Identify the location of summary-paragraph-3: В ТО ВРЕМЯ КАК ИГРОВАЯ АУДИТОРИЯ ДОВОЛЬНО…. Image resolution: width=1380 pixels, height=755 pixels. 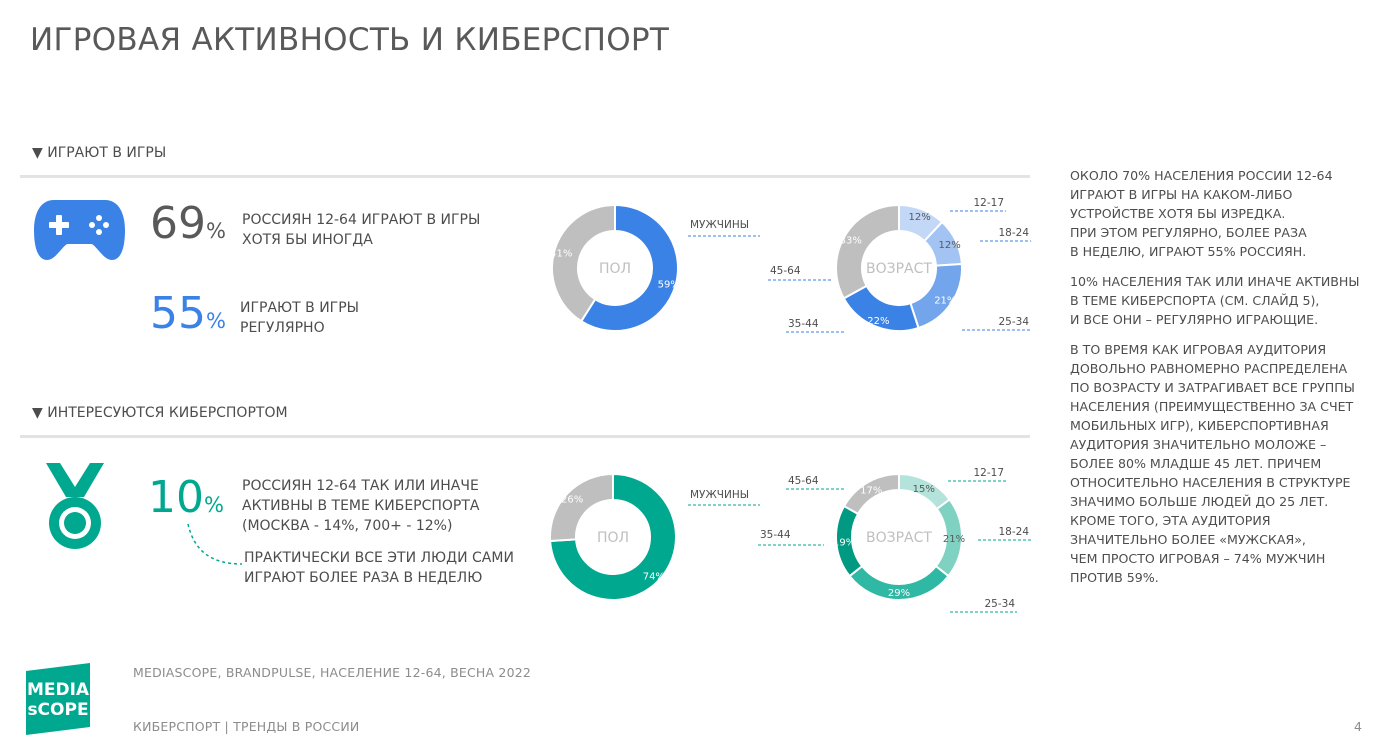
(1214, 463).